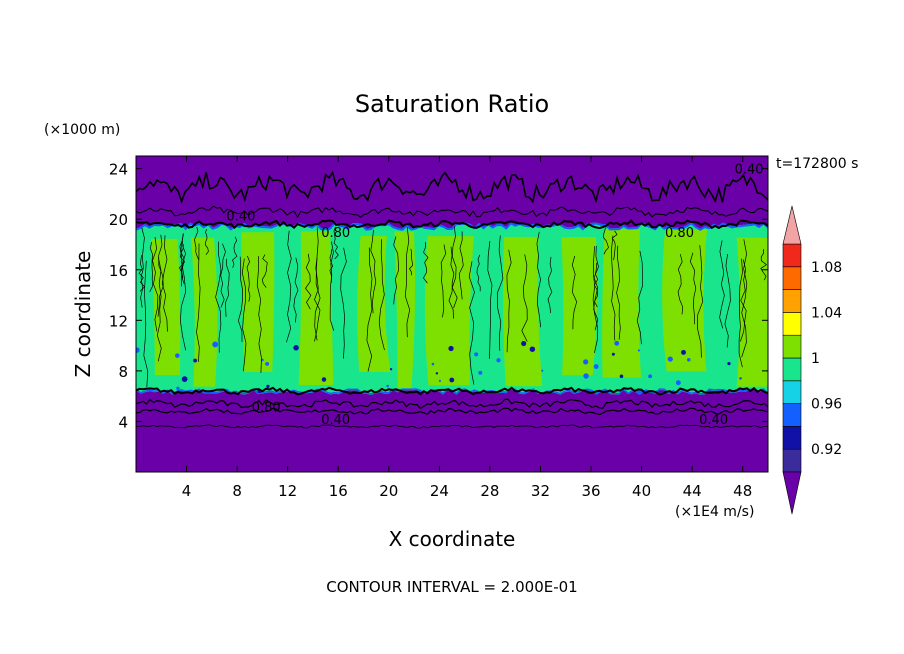 The image size is (904, 654). Describe the element at coordinates (118, 321) in the screenshot. I see `y-tick-label: 12` at that location.